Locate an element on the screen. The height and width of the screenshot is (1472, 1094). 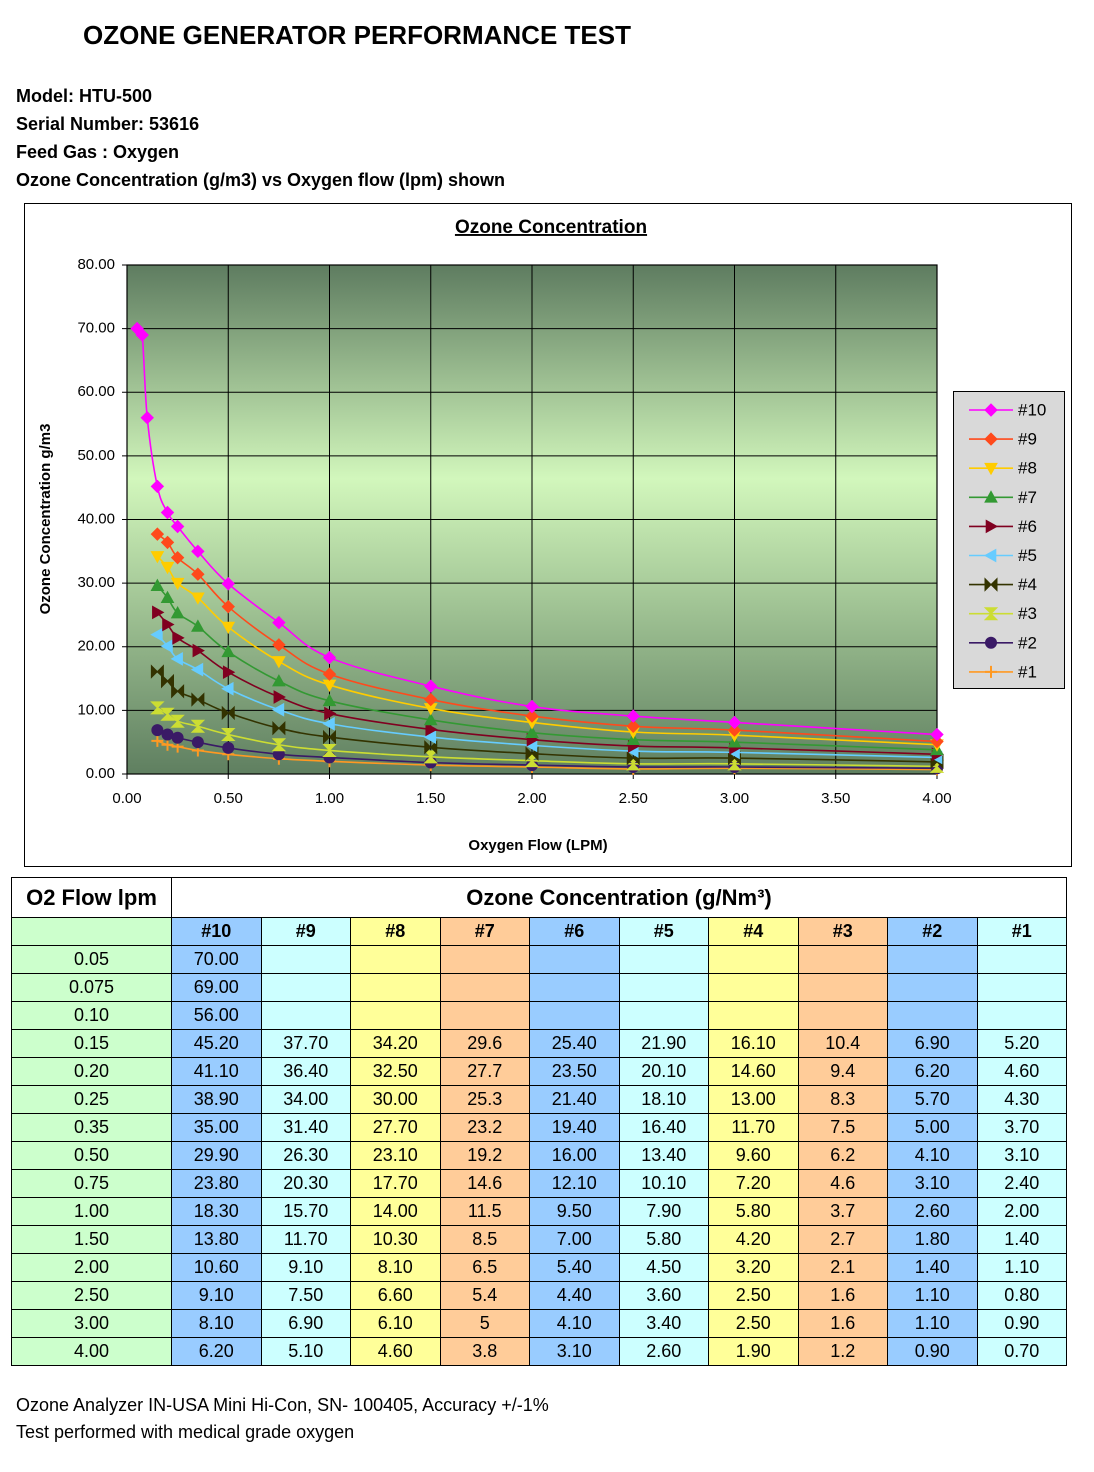
legend-label: #10 is located at coordinates (1032, 409).